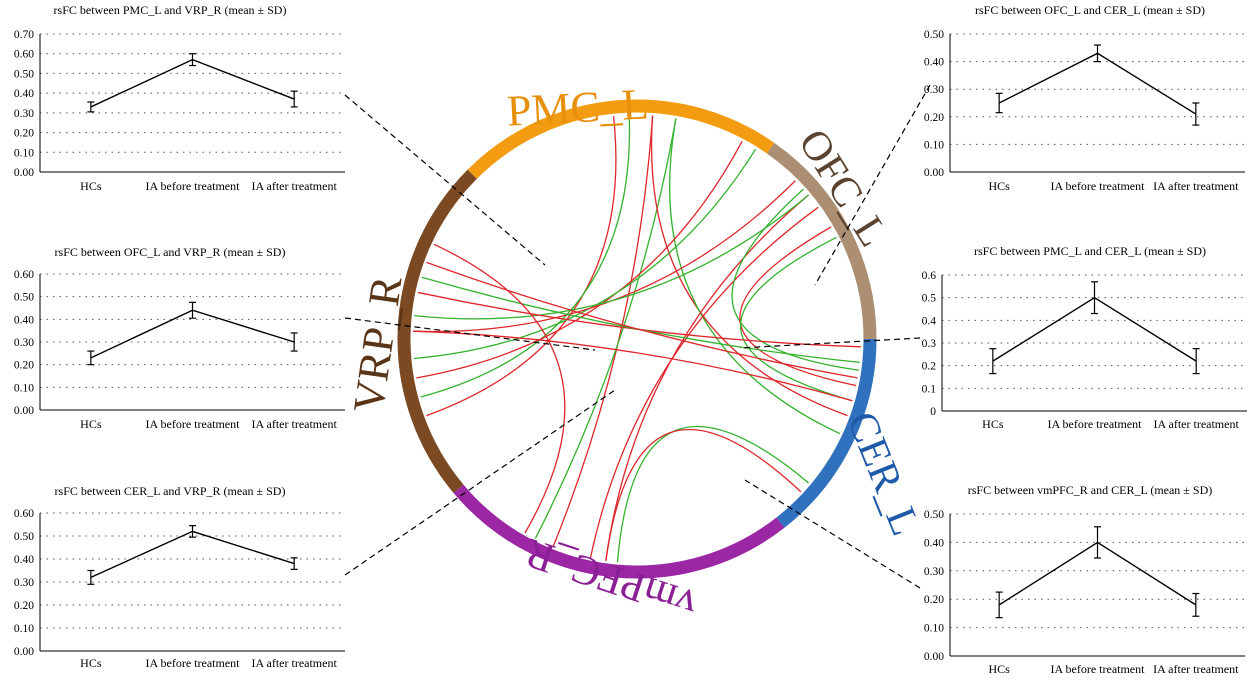 The height and width of the screenshot is (685, 1255). I want to click on y-tick-label: 0.6, so click(929, 276).